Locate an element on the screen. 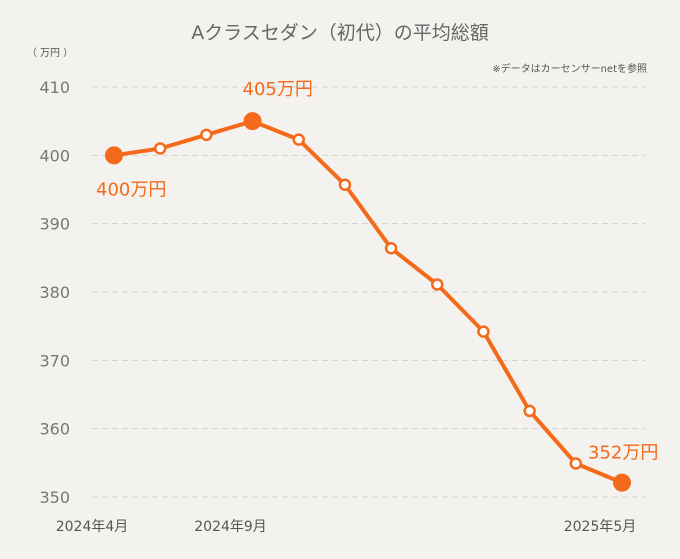 This screenshot has height=559, width=680. y-unit-label: （ 万円 ） is located at coordinates (50, 53).